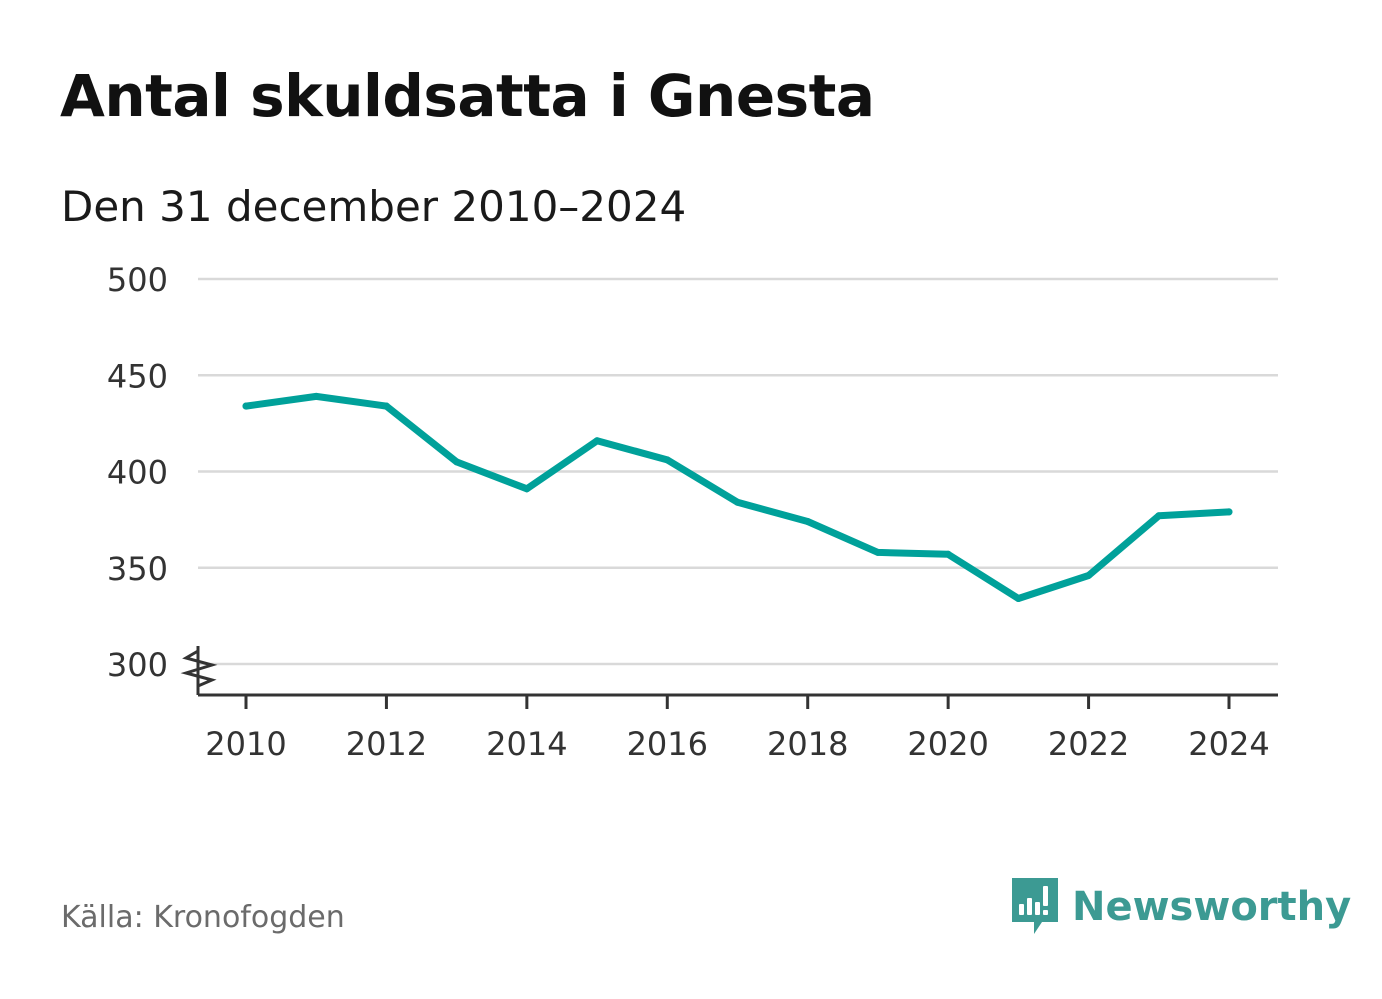 Image resolution: width=1382 pixels, height=999 pixels. What do you see at coordinates (137, 376) in the screenshot?
I see `y-tick-label: 450` at bounding box center [137, 376].